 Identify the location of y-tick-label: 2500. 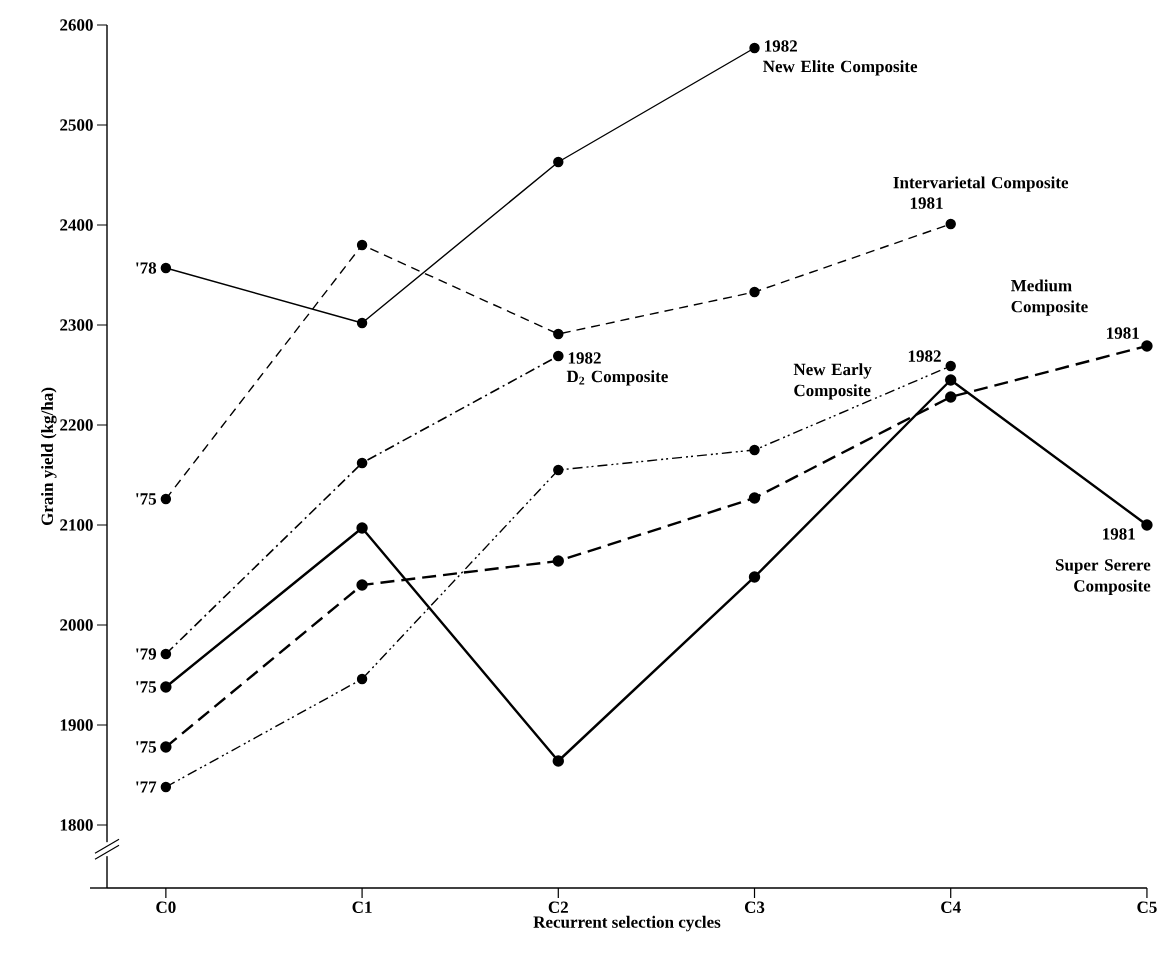
(76, 125).